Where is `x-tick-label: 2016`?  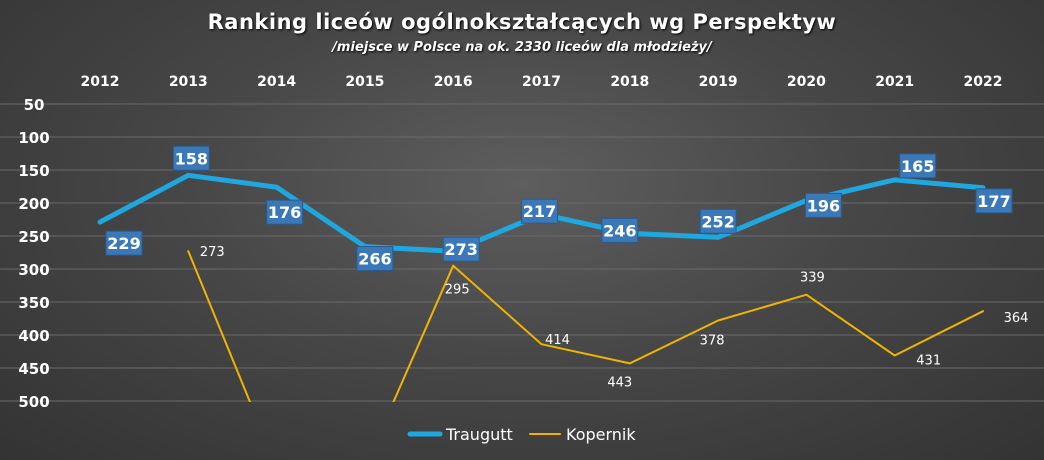
x-tick-label: 2016 is located at coordinates (453, 82).